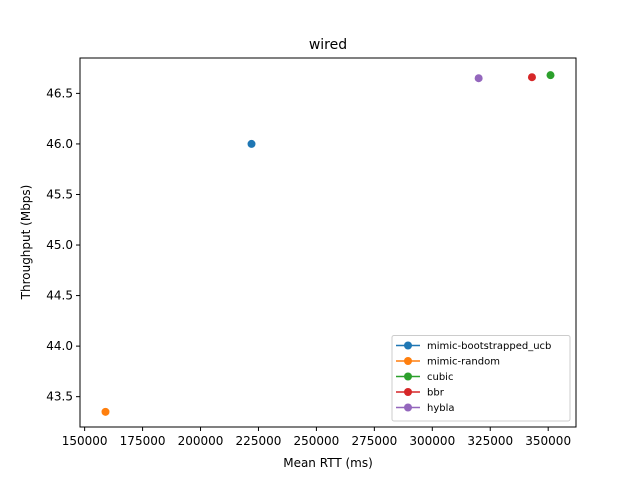 The image size is (640, 480). I want to click on y-tick-label: 46.5, so click(59, 93).